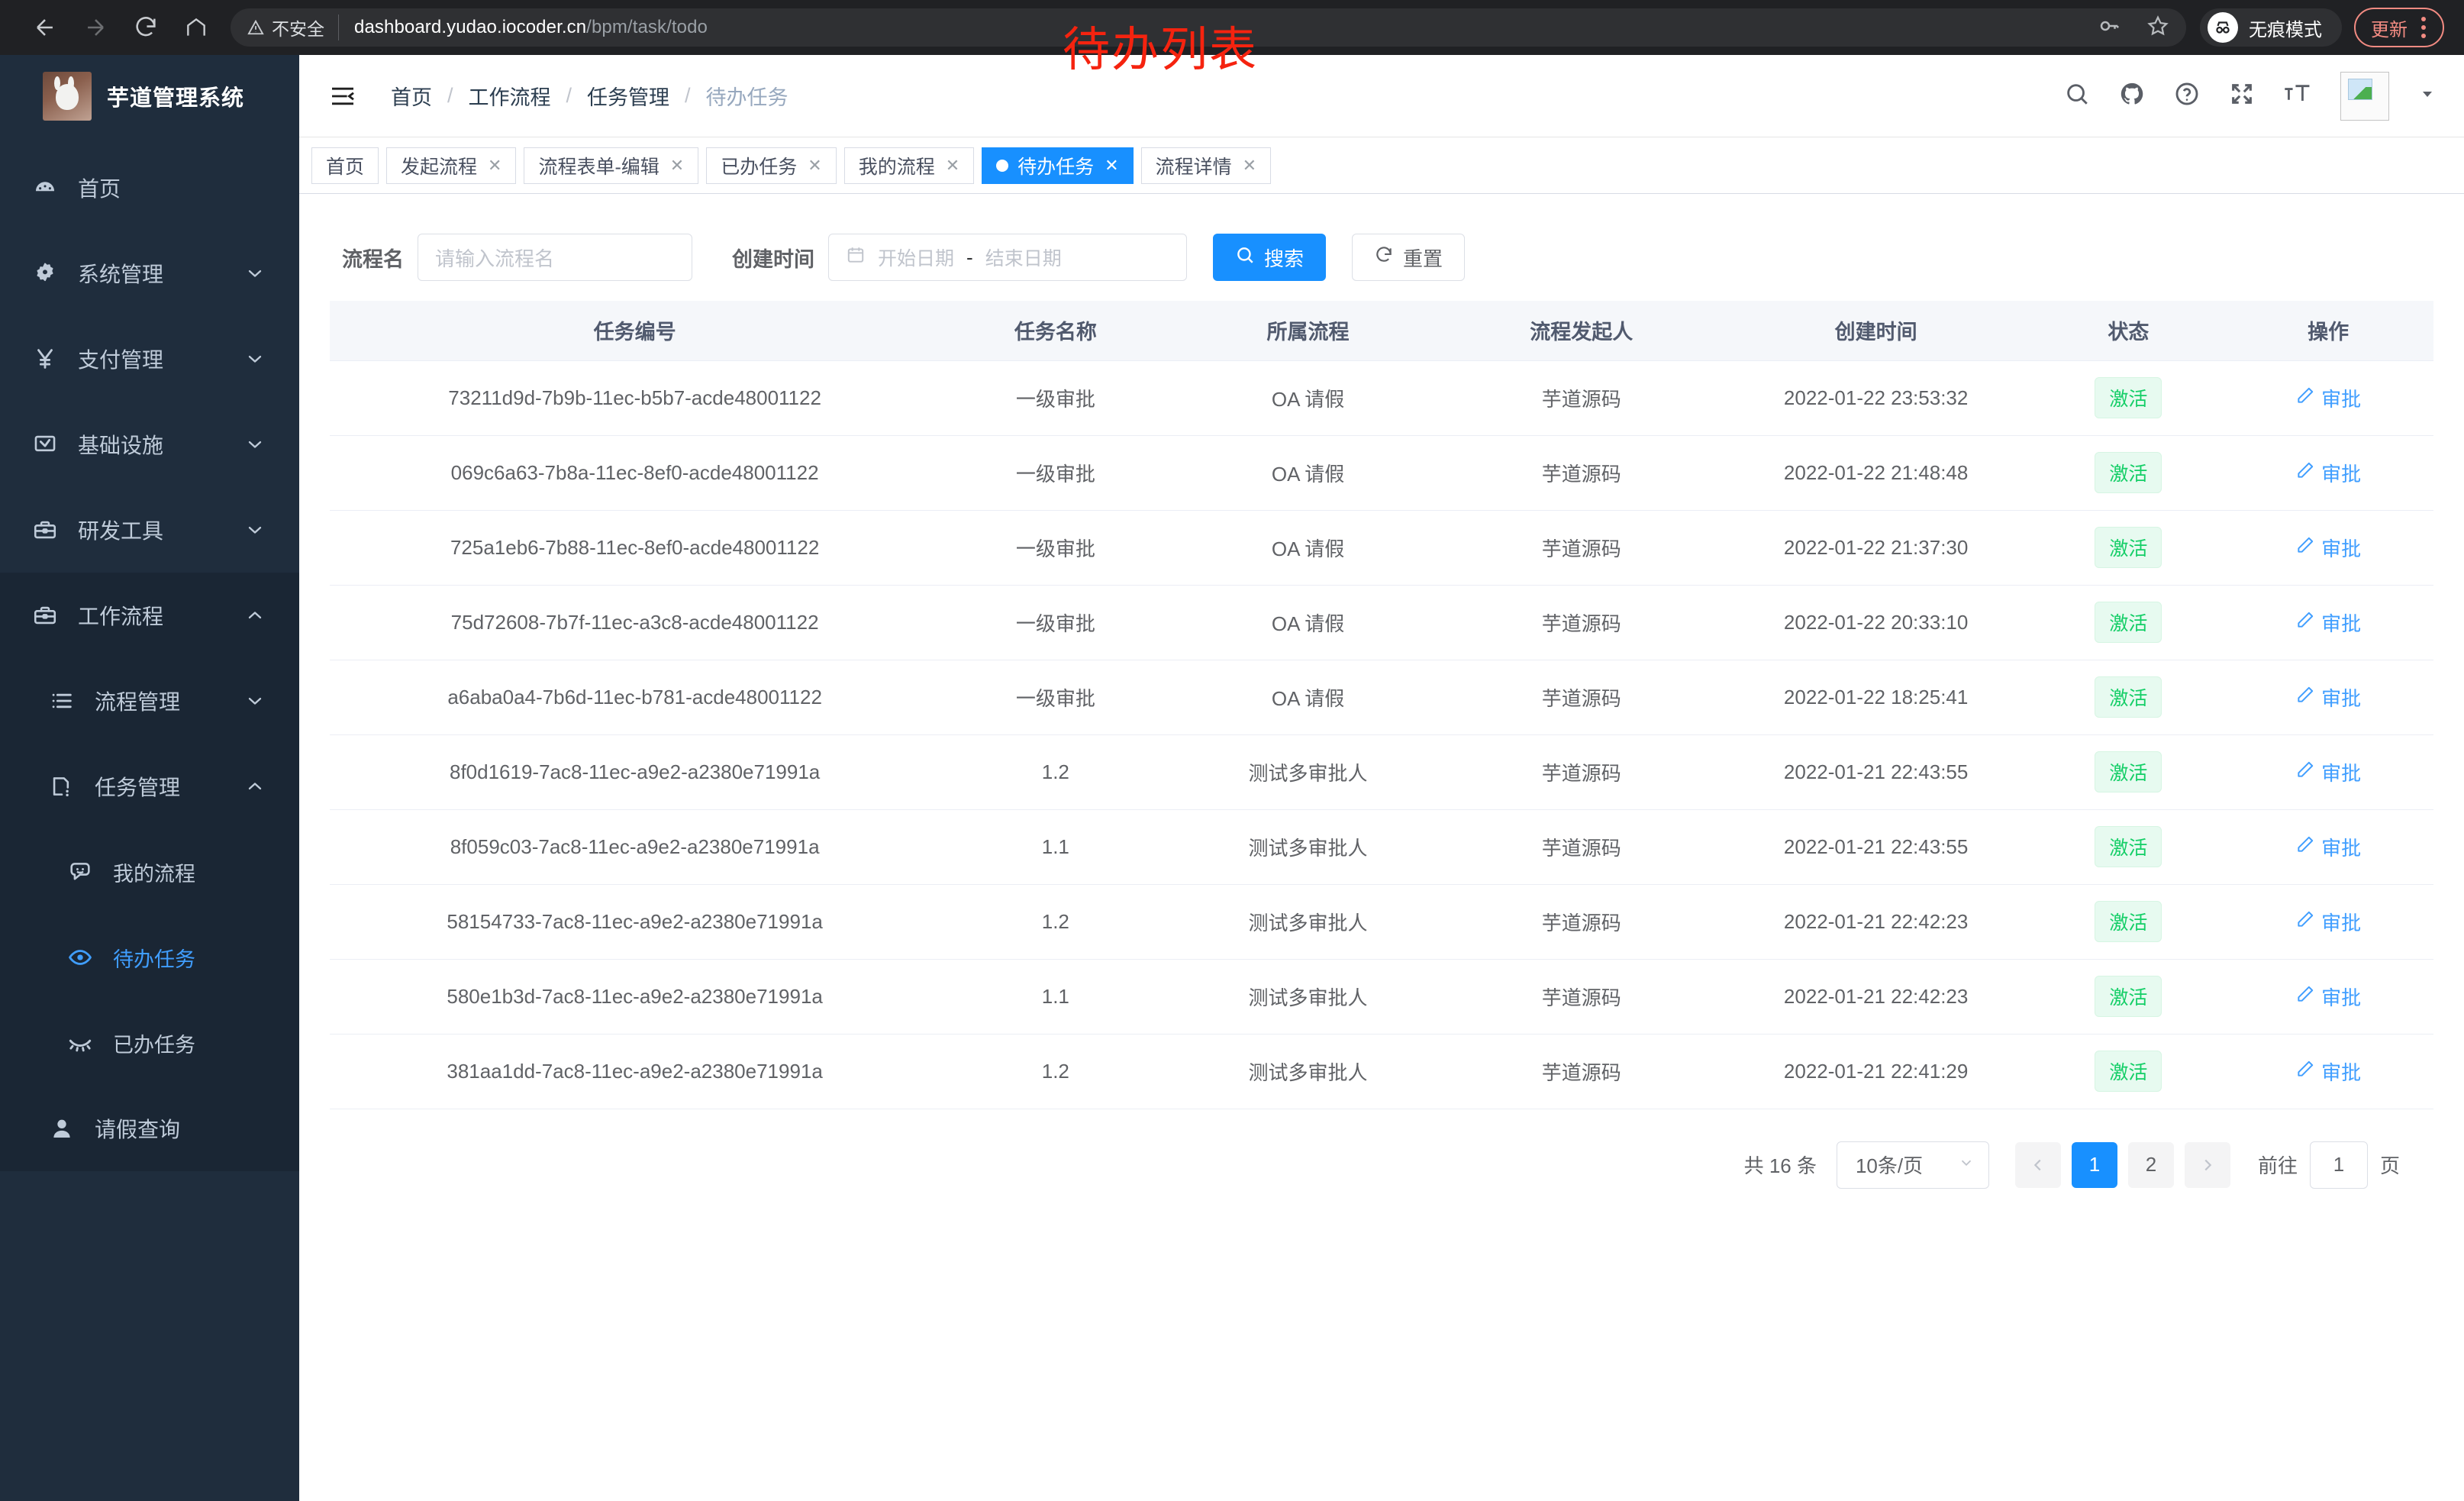 The image size is (2464, 1501). What do you see at coordinates (2038, 1164) in the screenshot?
I see `prev-page-button` at bounding box center [2038, 1164].